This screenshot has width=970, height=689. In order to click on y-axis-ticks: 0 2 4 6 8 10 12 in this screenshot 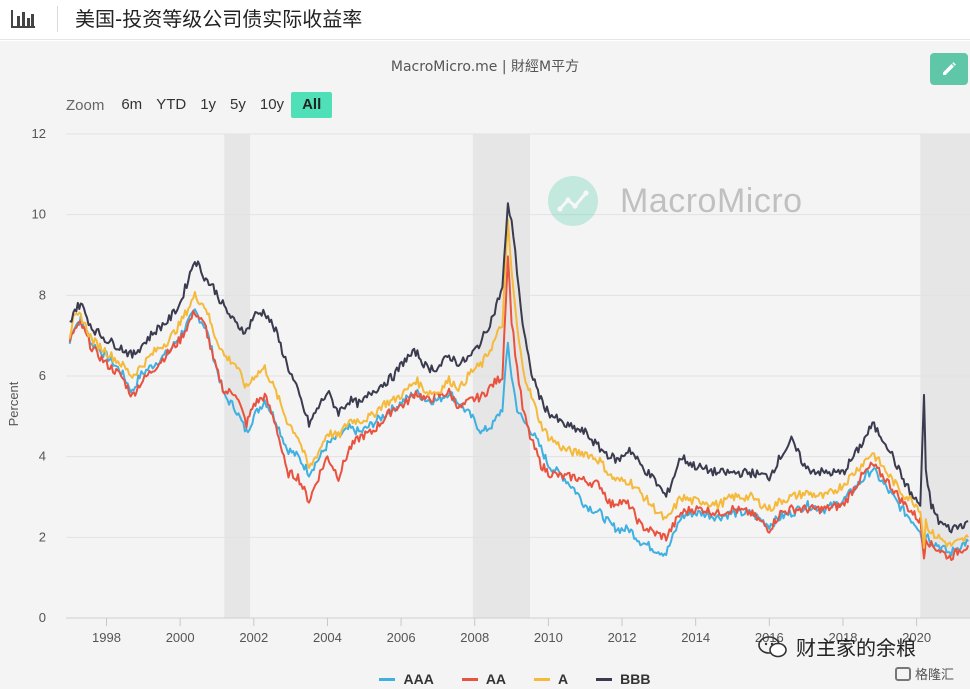, I will do `click(39, 375)`.